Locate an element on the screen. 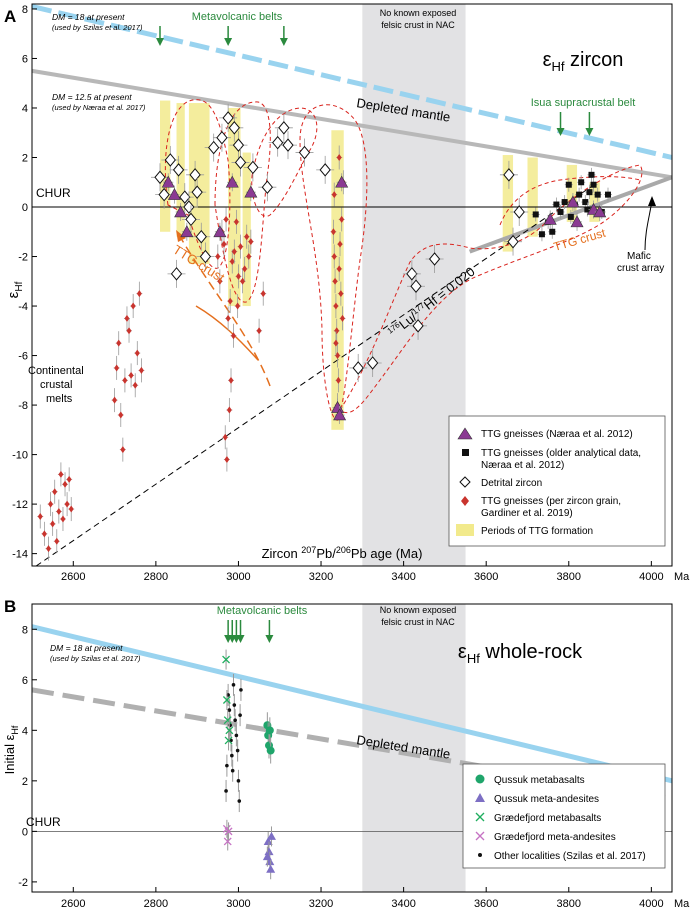 Image resolution: width=692 pixels, height=914 pixels. legend-dot-icon is located at coordinates (480, 855).